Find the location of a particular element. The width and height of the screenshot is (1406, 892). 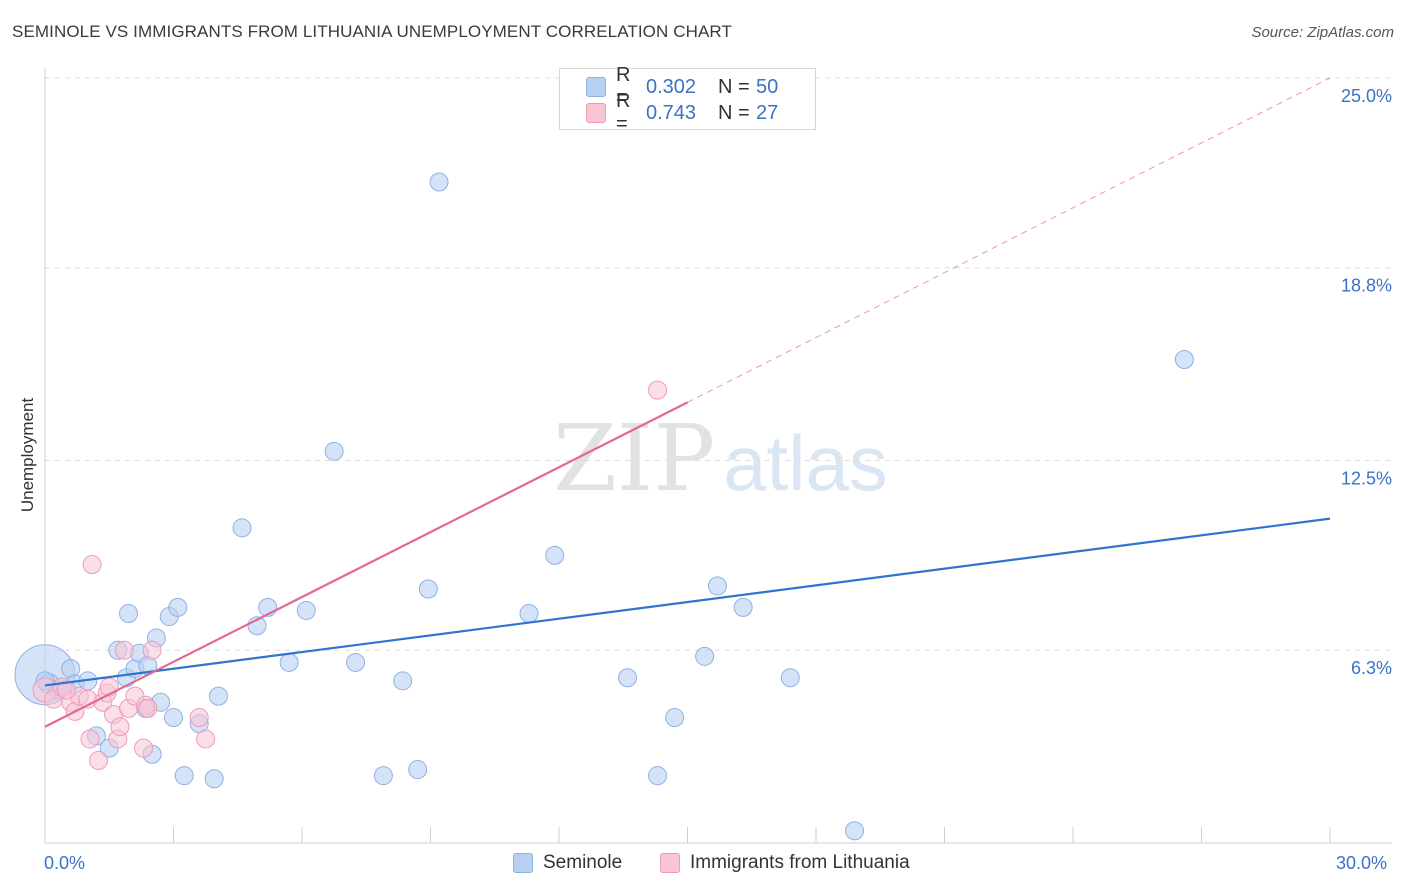

legend-row-lithuania: R = 0.743 N = 27 is located at coordinates (682, 112).